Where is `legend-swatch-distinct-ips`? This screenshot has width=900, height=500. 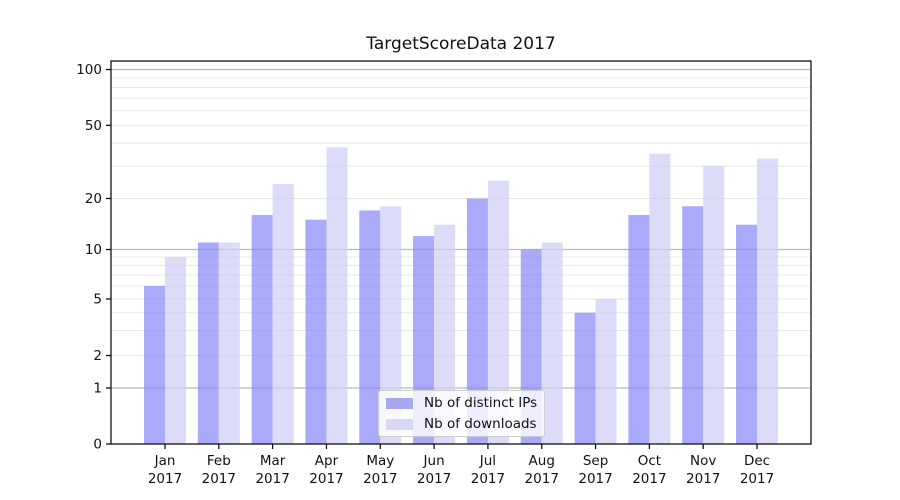 legend-swatch-distinct-ips is located at coordinates (399, 403).